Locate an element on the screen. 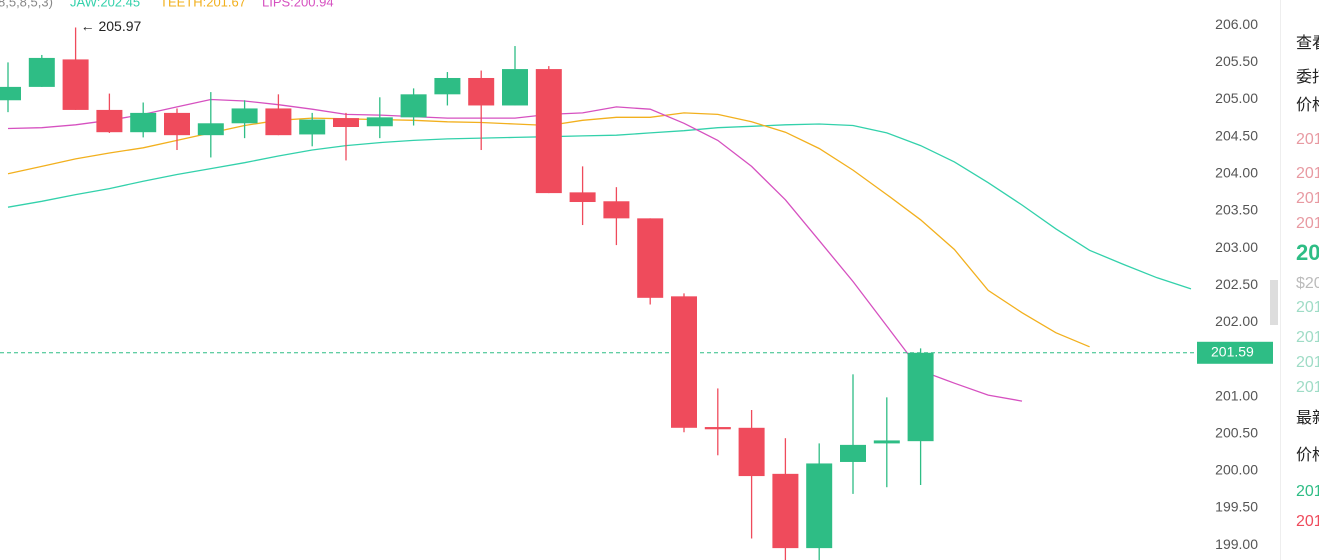 This screenshot has width=1319, height=560. sidebar-item: 20 is located at coordinates (1307, 252).